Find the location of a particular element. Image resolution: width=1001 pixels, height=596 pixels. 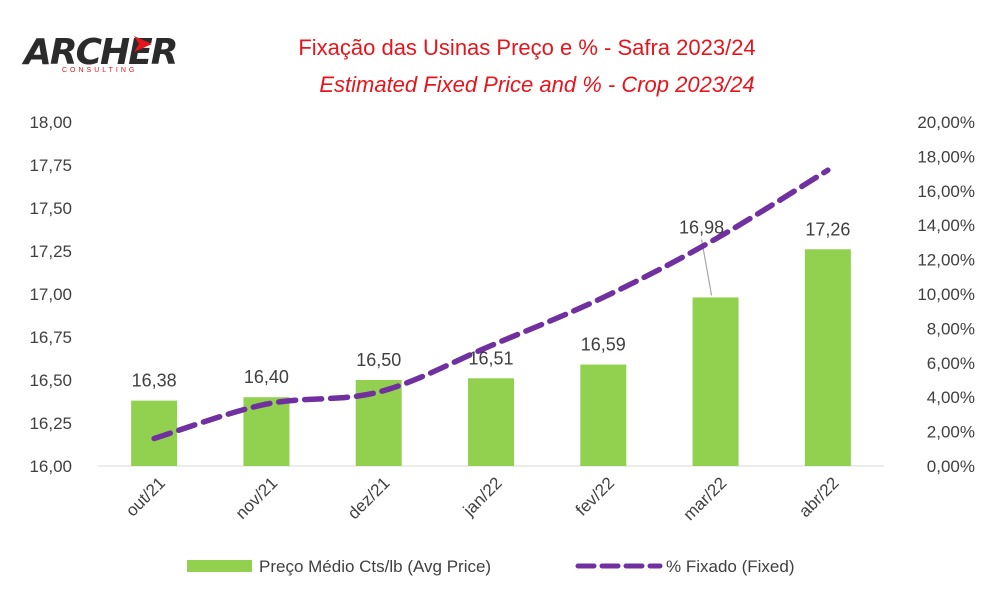

legend-label-fixed: % Fixado (Fixed) is located at coordinates (730, 566).